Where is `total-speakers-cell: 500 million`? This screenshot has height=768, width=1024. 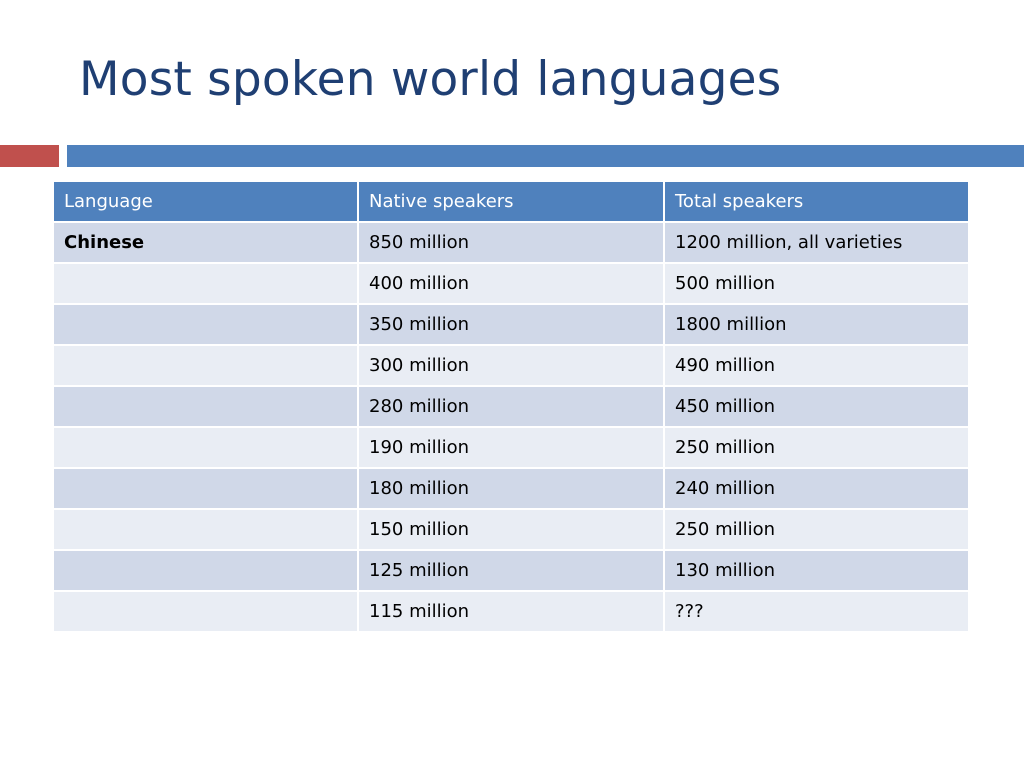 total-speakers-cell: 500 million is located at coordinates (816, 283).